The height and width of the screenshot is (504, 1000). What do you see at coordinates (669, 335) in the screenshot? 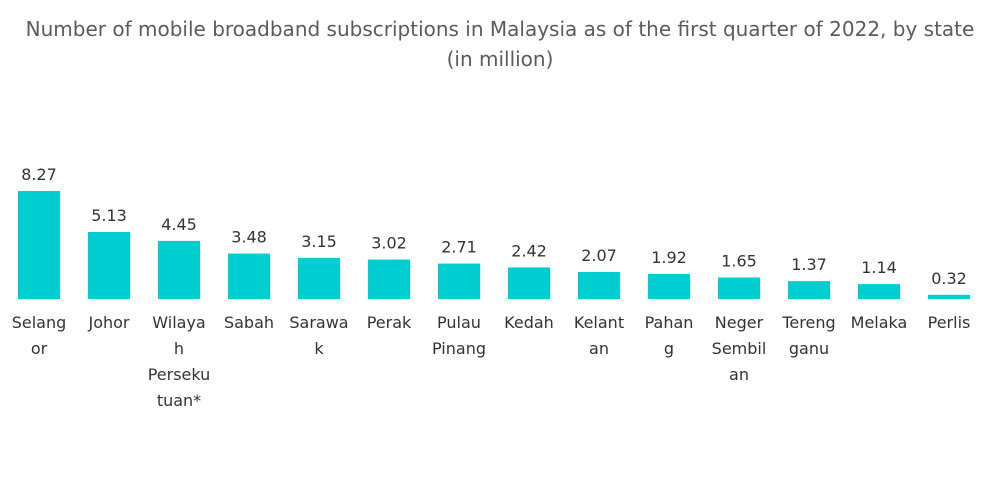
I see `category-label: Pahan g` at bounding box center [669, 335].